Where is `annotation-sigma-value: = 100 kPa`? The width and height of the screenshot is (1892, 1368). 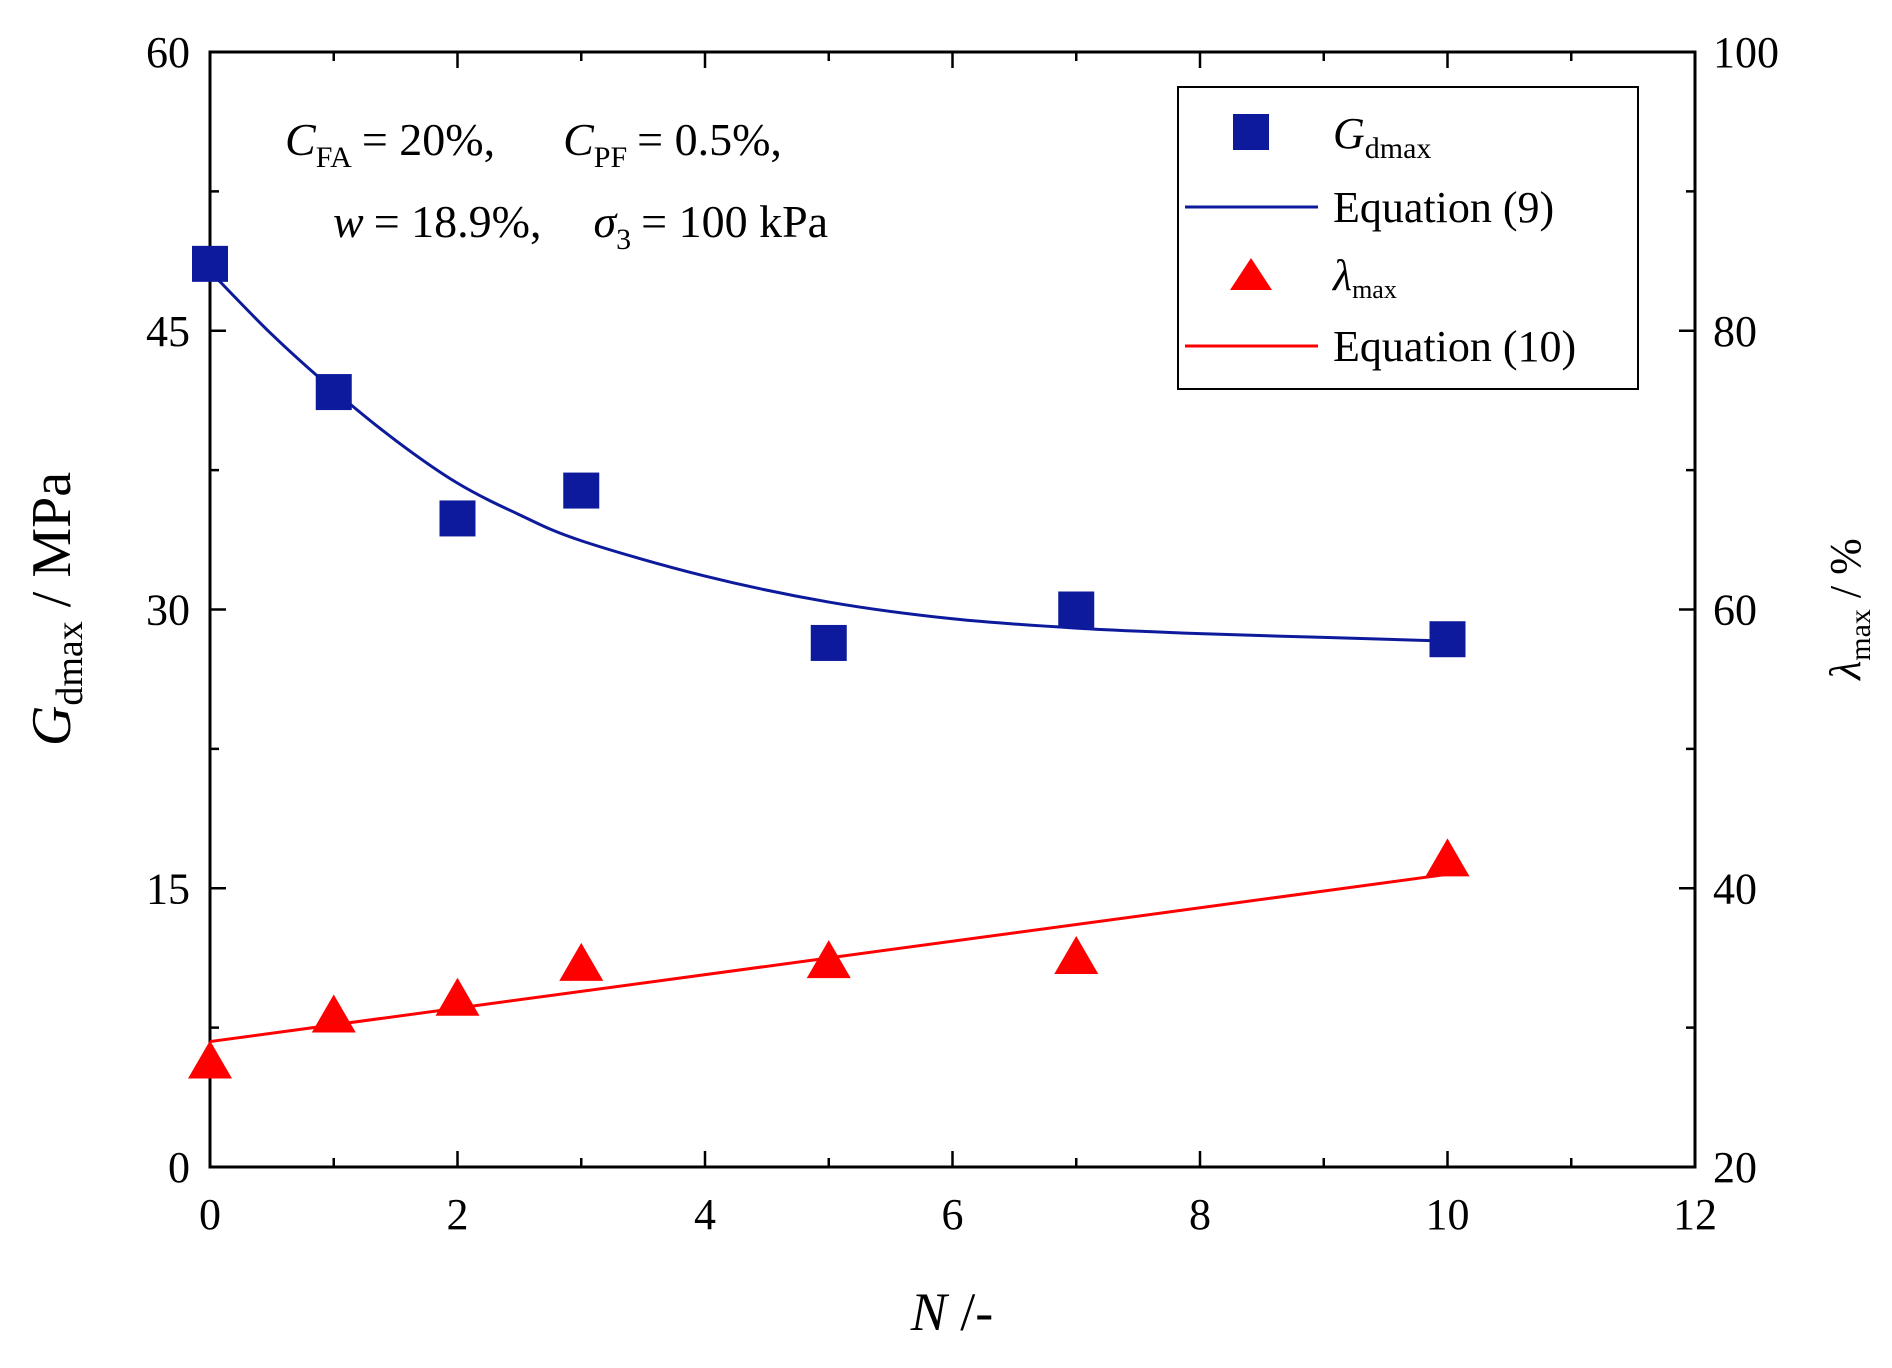 annotation-sigma-value: = 100 kPa is located at coordinates (734, 221).